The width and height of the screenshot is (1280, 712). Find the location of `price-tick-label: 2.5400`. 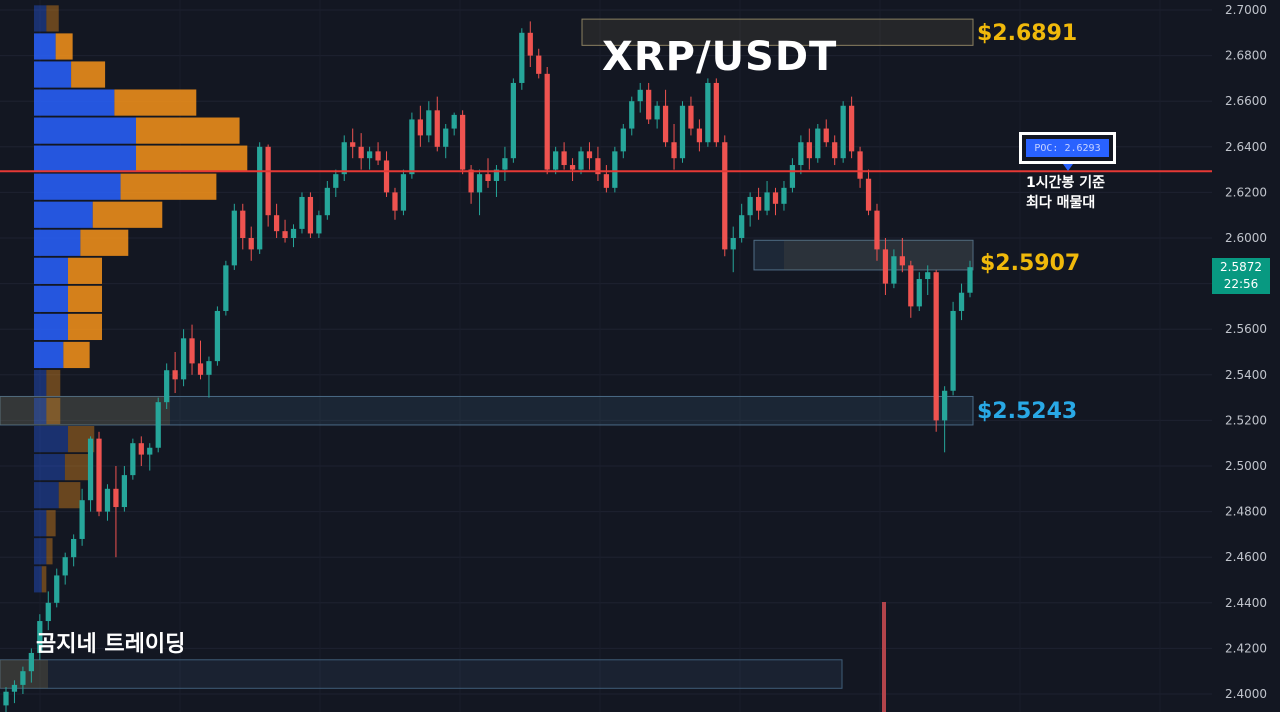

price-tick-label: 2.5400 is located at coordinates (1246, 375).